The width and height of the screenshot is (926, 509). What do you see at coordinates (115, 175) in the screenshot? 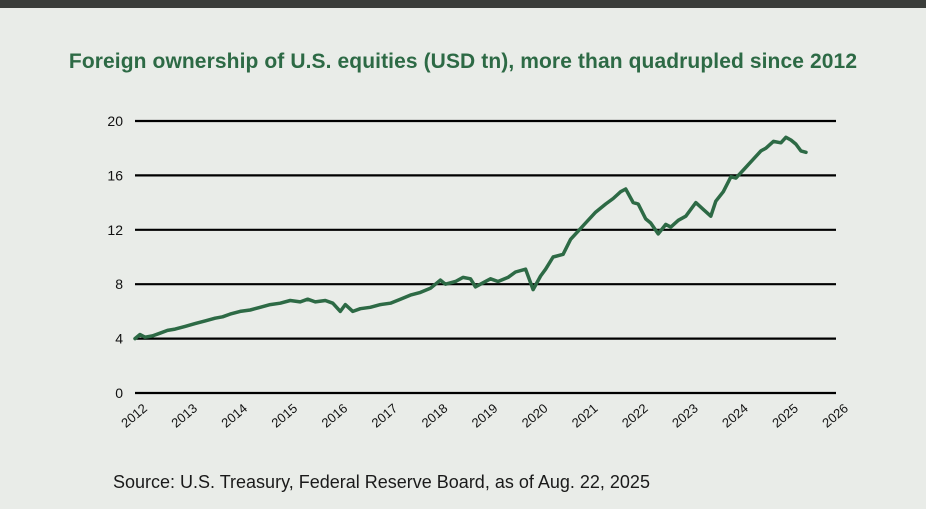
I see `y-tick-label: 16` at bounding box center [115, 175].